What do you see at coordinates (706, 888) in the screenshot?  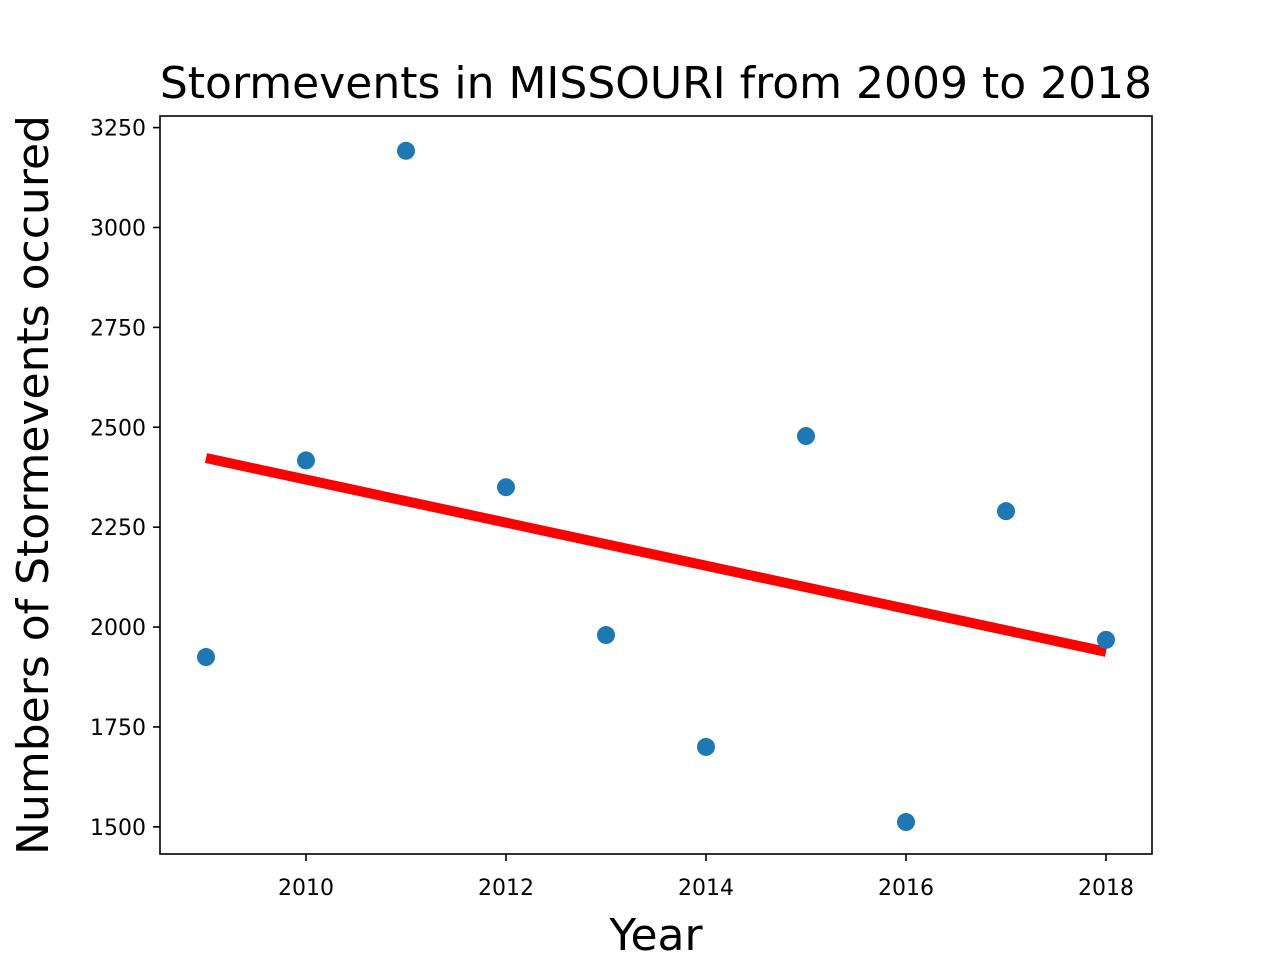 I see `x-tick-label: 2014` at bounding box center [706, 888].